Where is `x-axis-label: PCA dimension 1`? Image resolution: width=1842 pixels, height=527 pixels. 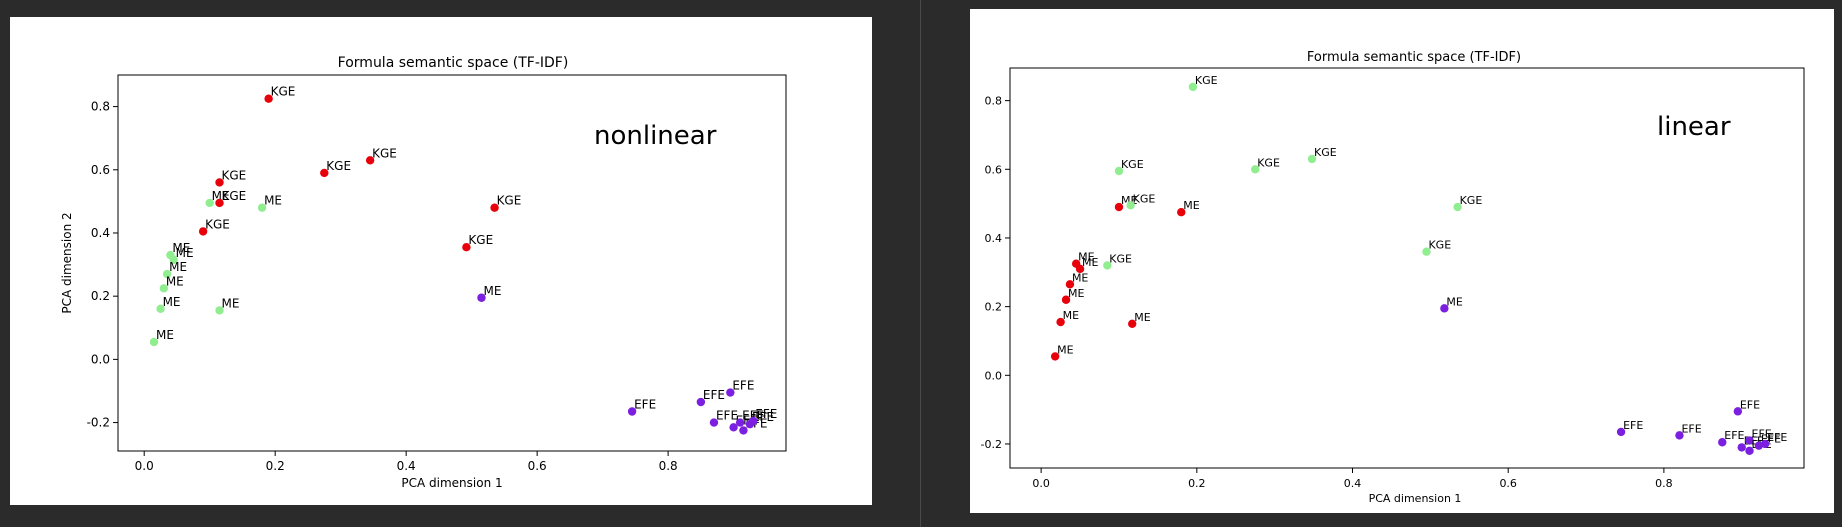
x-axis-label: PCA dimension 1 is located at coordinates (1415, 498).